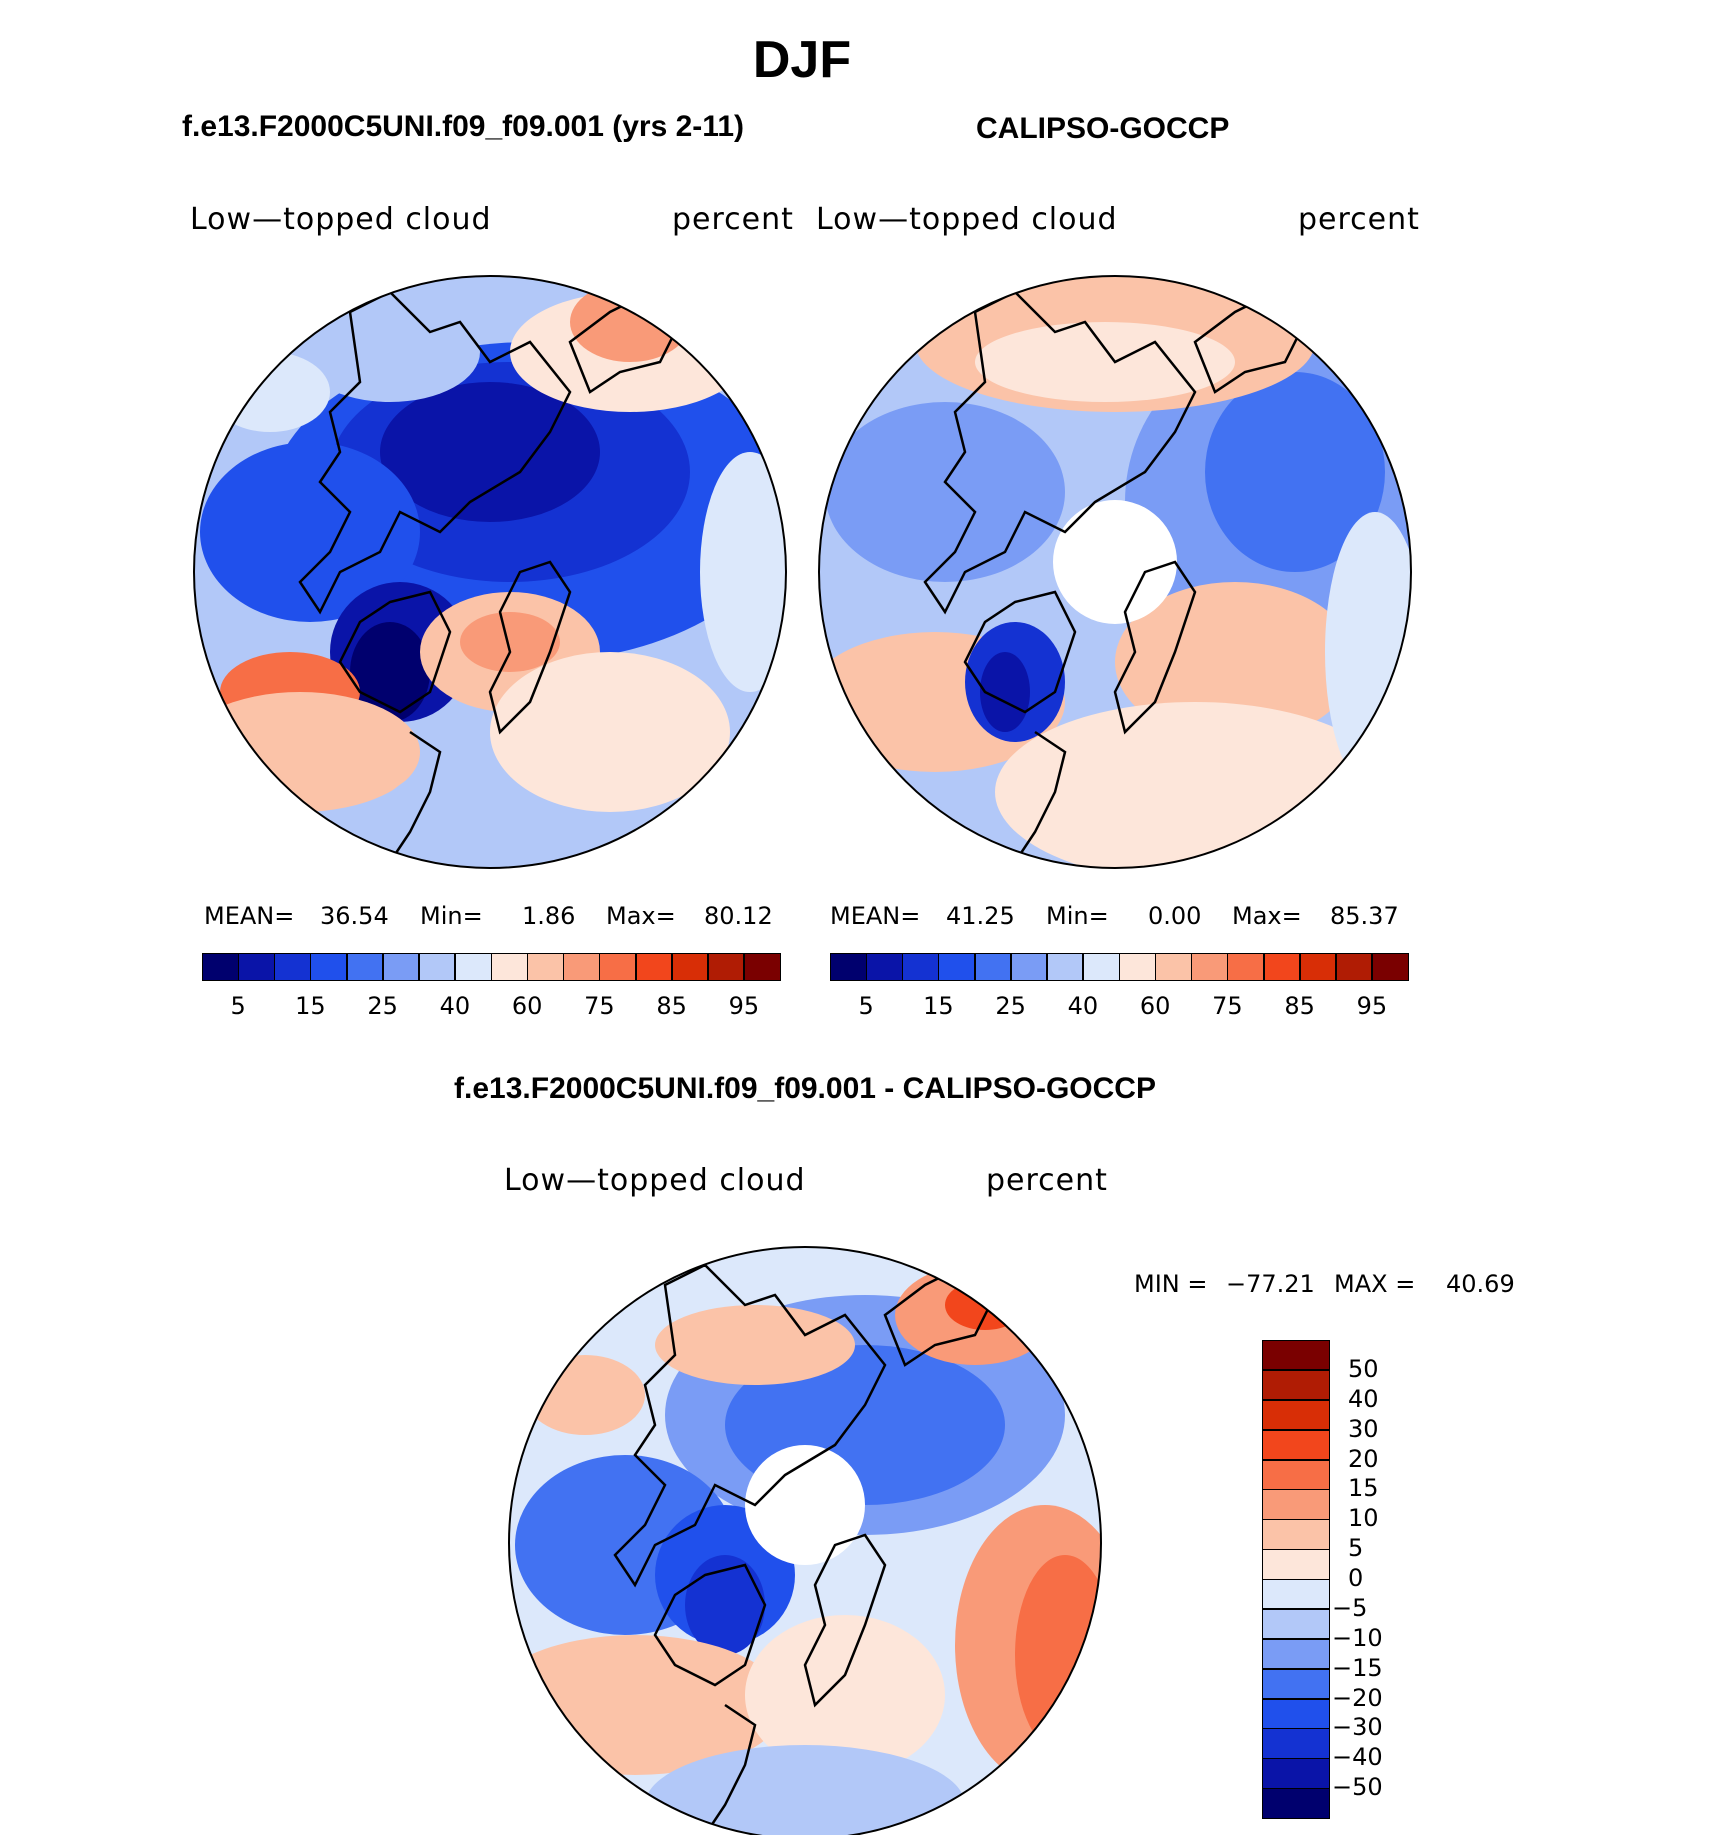  I want to click on colorbar-tick-label: 10, so click(1363, 1518).